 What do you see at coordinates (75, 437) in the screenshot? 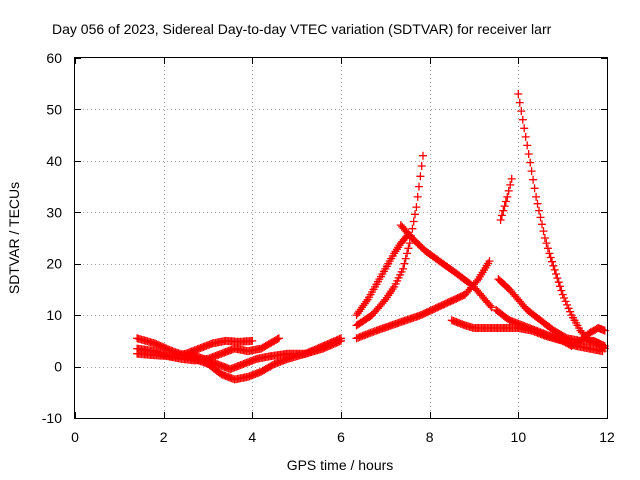
I see `x-tick-label: 0` at bounding box center [75, 437].